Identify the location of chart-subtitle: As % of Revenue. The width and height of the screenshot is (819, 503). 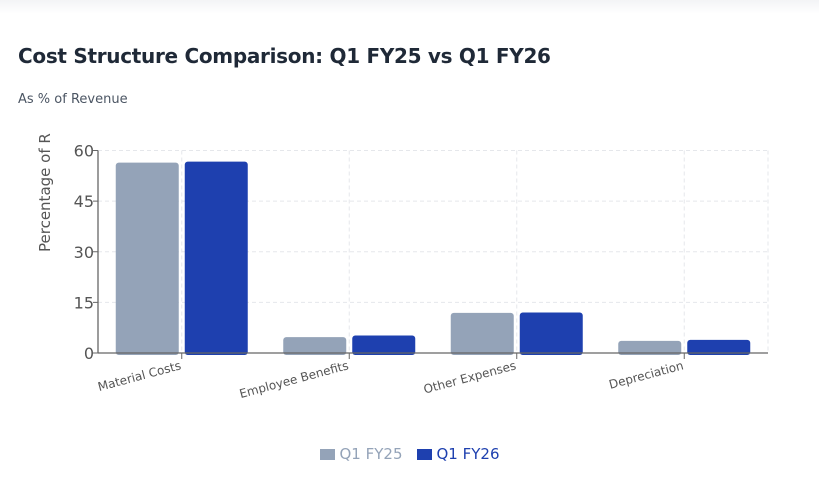
(73, 99).